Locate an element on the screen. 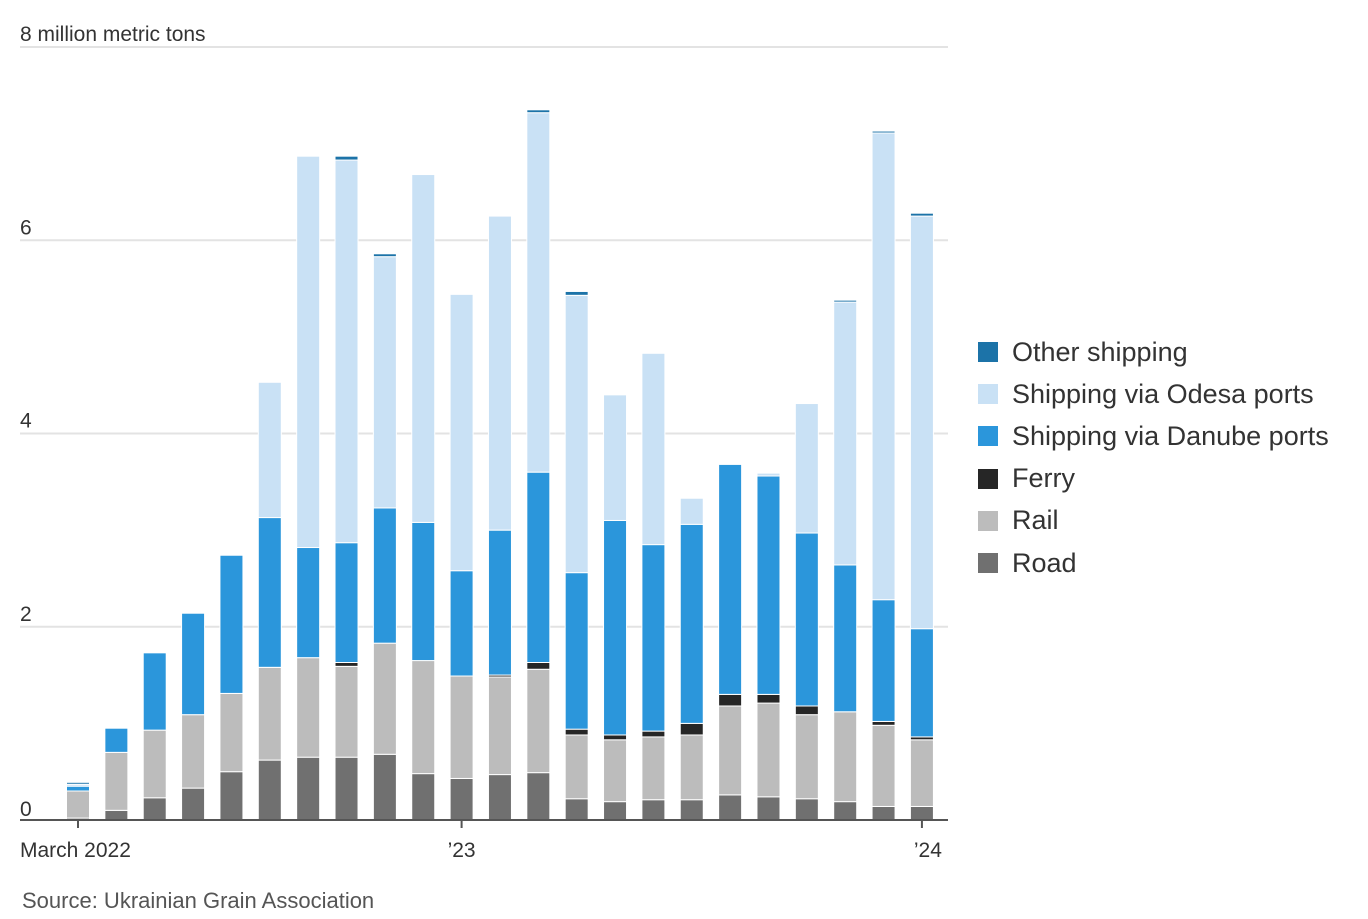 This screenshot has width=1368, height=919. source-note: Source: Ukrainian Grain Association is located at coordinates (198, 900).